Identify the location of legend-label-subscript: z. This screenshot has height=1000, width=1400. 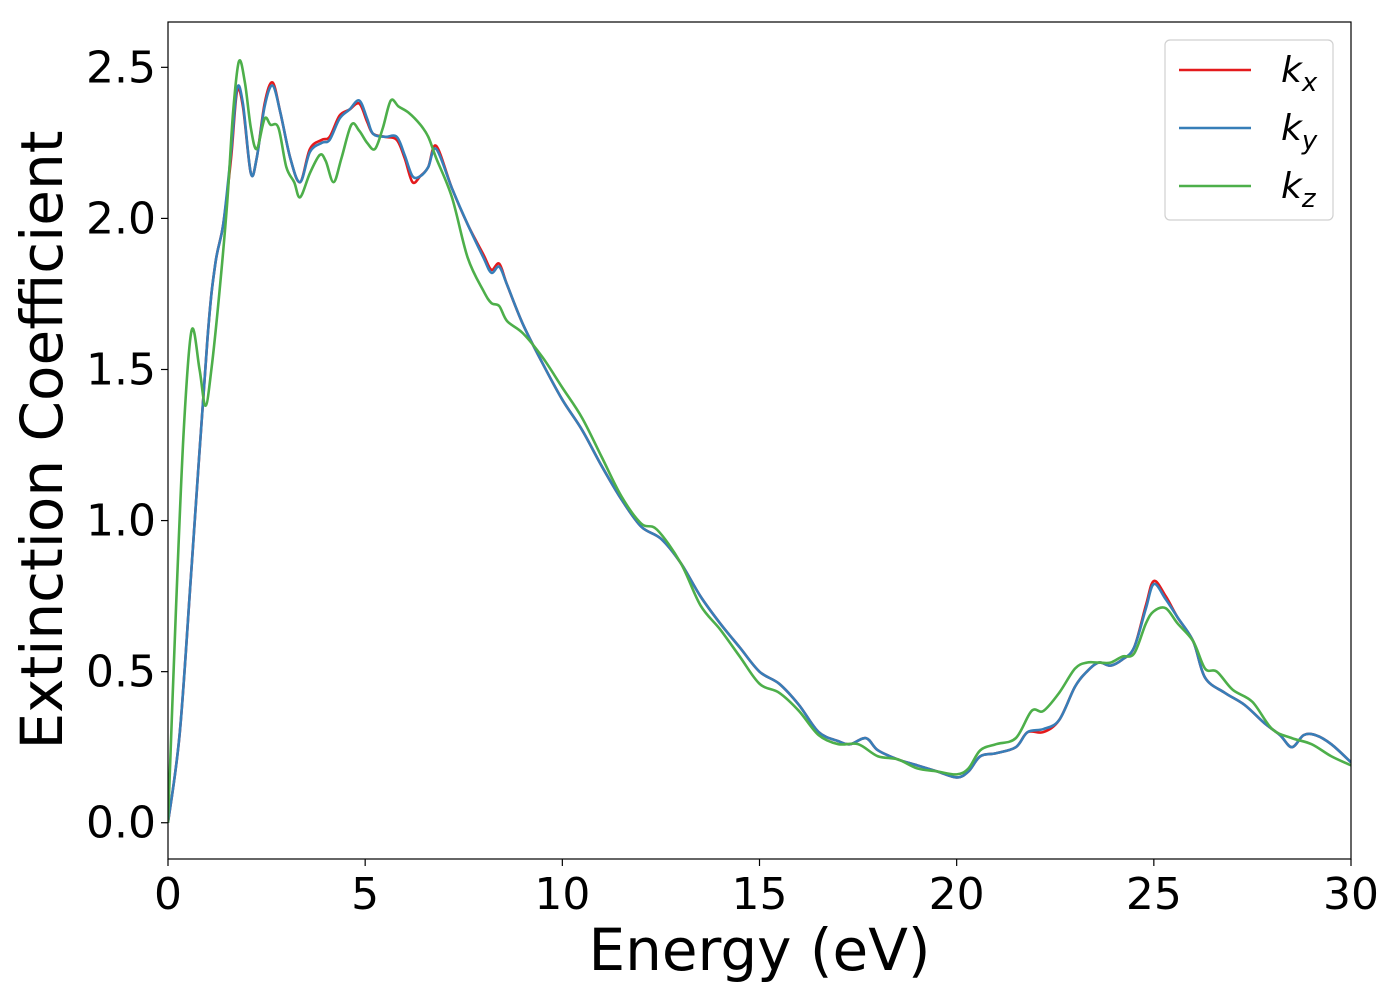
(1309, 199).